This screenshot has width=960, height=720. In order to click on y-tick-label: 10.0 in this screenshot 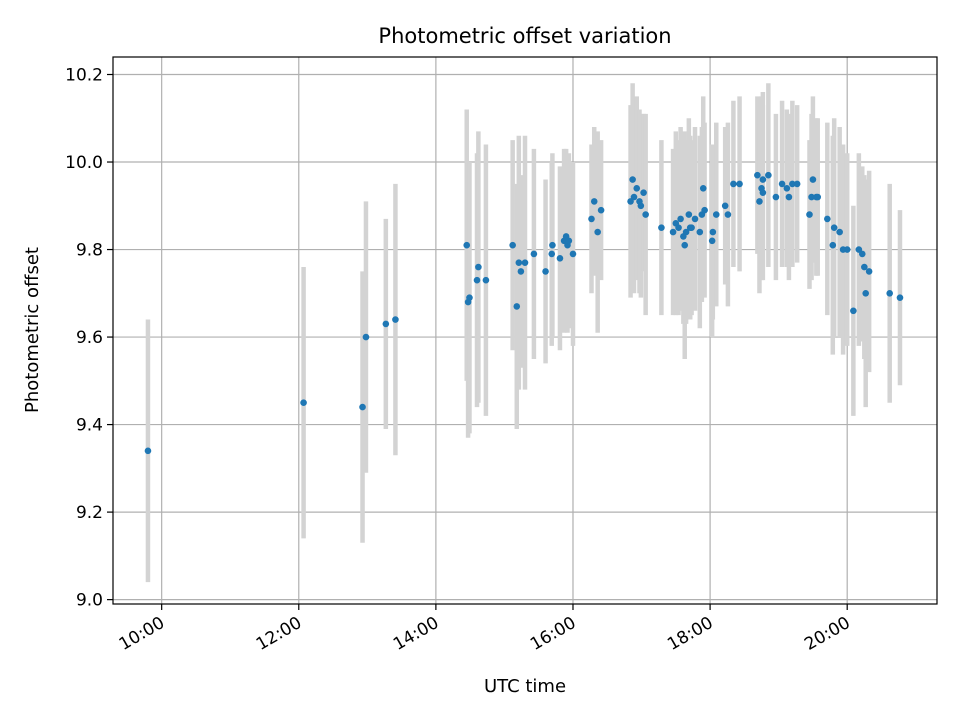, I will do `click(84, 163)`.